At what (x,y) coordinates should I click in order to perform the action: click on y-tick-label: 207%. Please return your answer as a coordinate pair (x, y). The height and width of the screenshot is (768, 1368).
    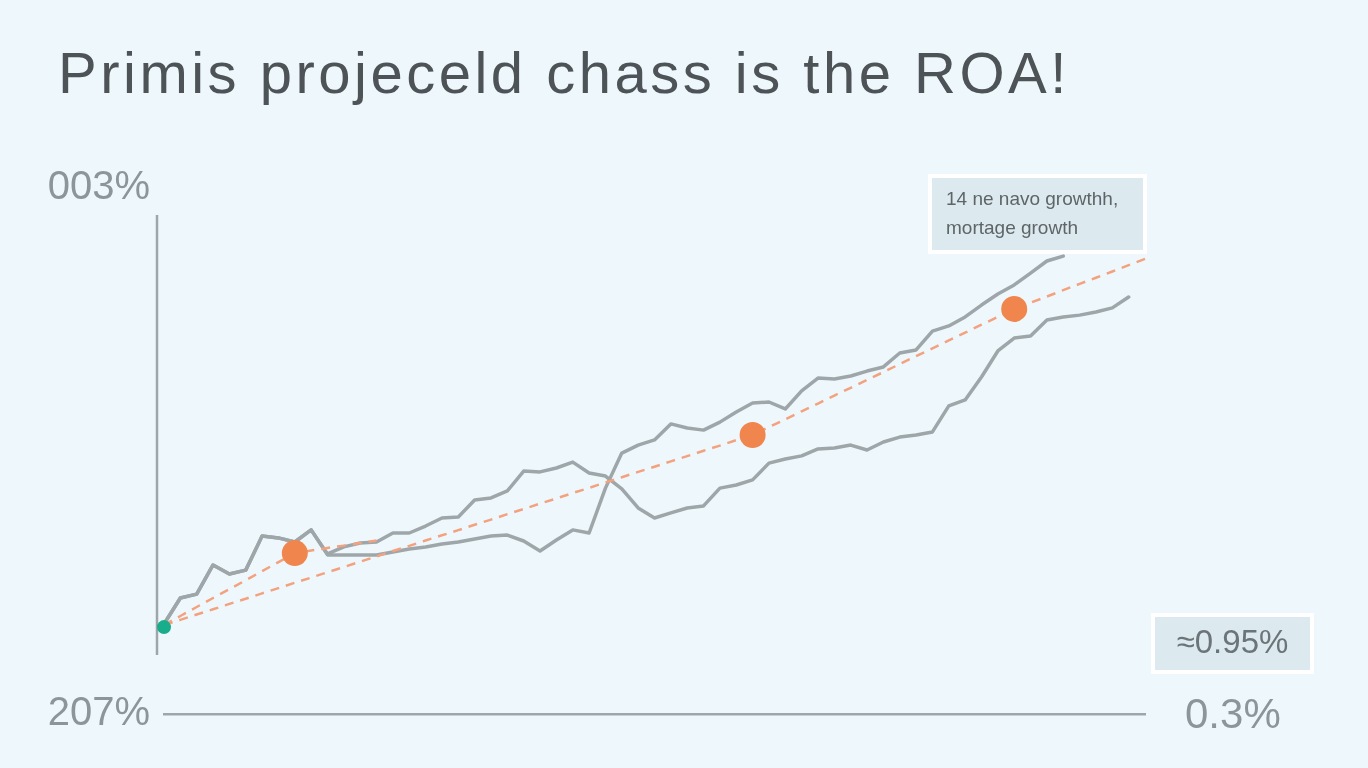
    Looking at the image, I should click on (98, 711).